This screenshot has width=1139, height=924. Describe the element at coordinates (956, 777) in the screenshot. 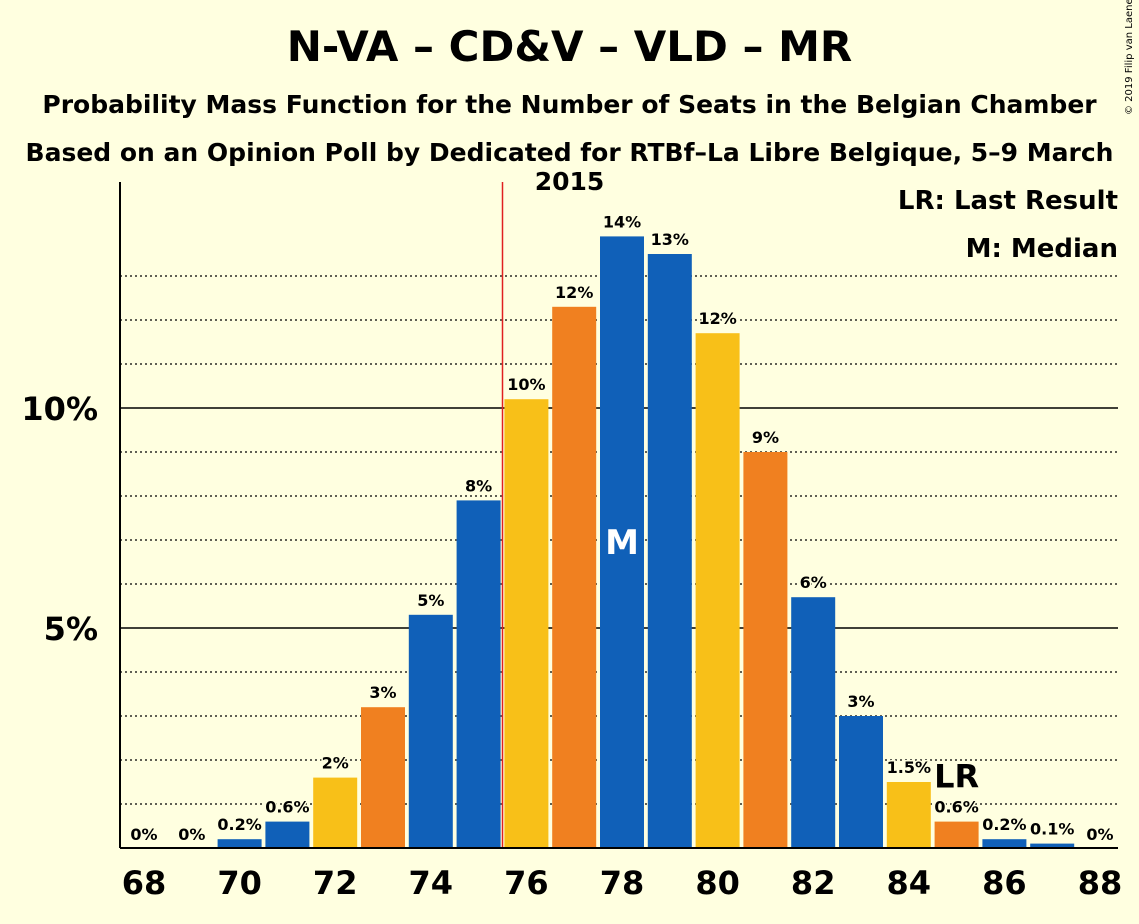

I see `last-result-marker: LR` at that location.